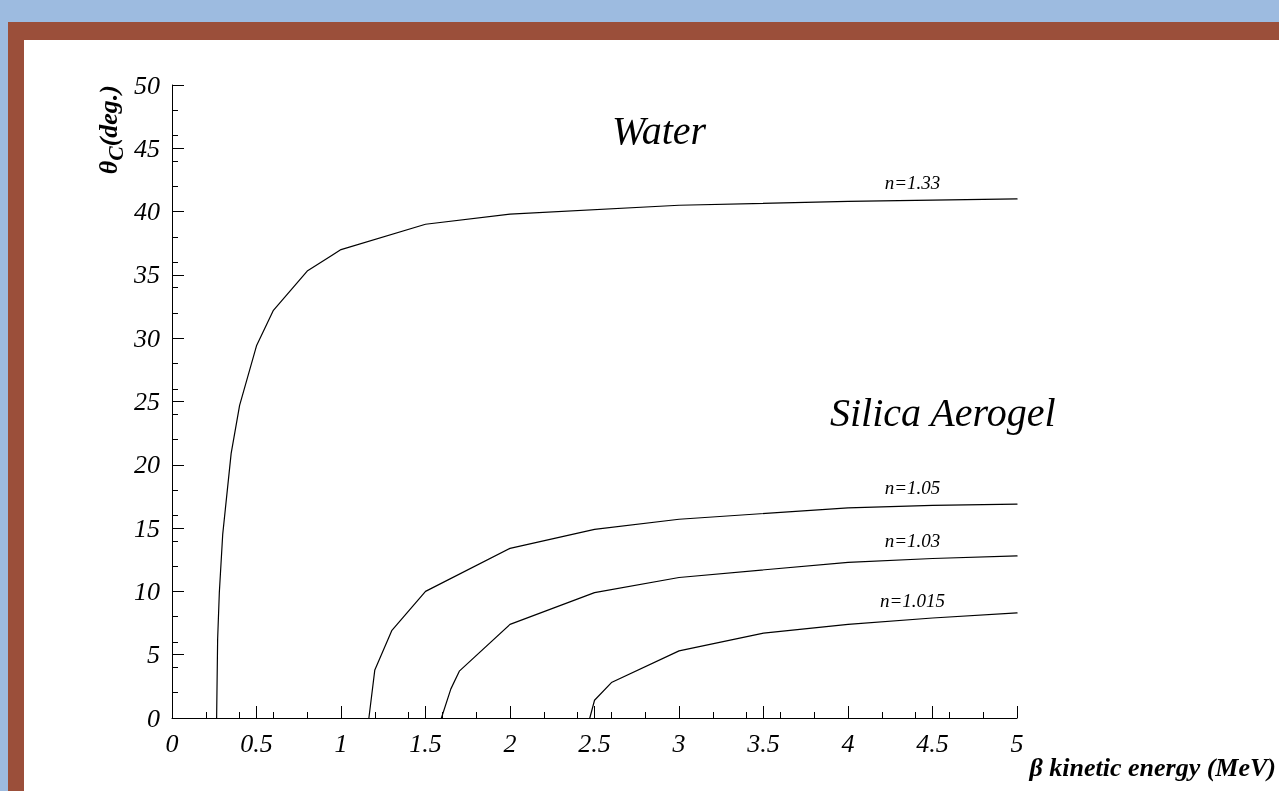  Describe the element at coordinates (425, 743) in the screenshot. I see `x-tick-label: 1.5` at that location.